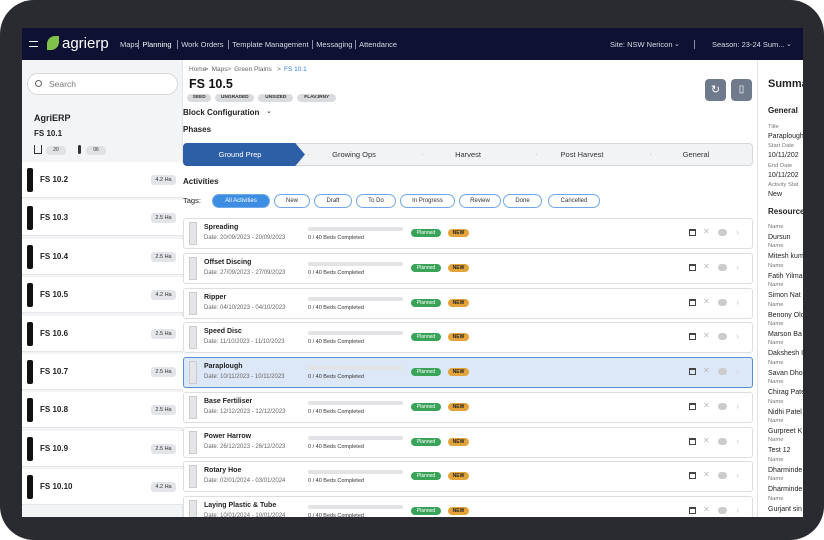  Describe the element at coordinates (785, 373) in the screenshot. I see `resource-name: Savan Dho` at that location.